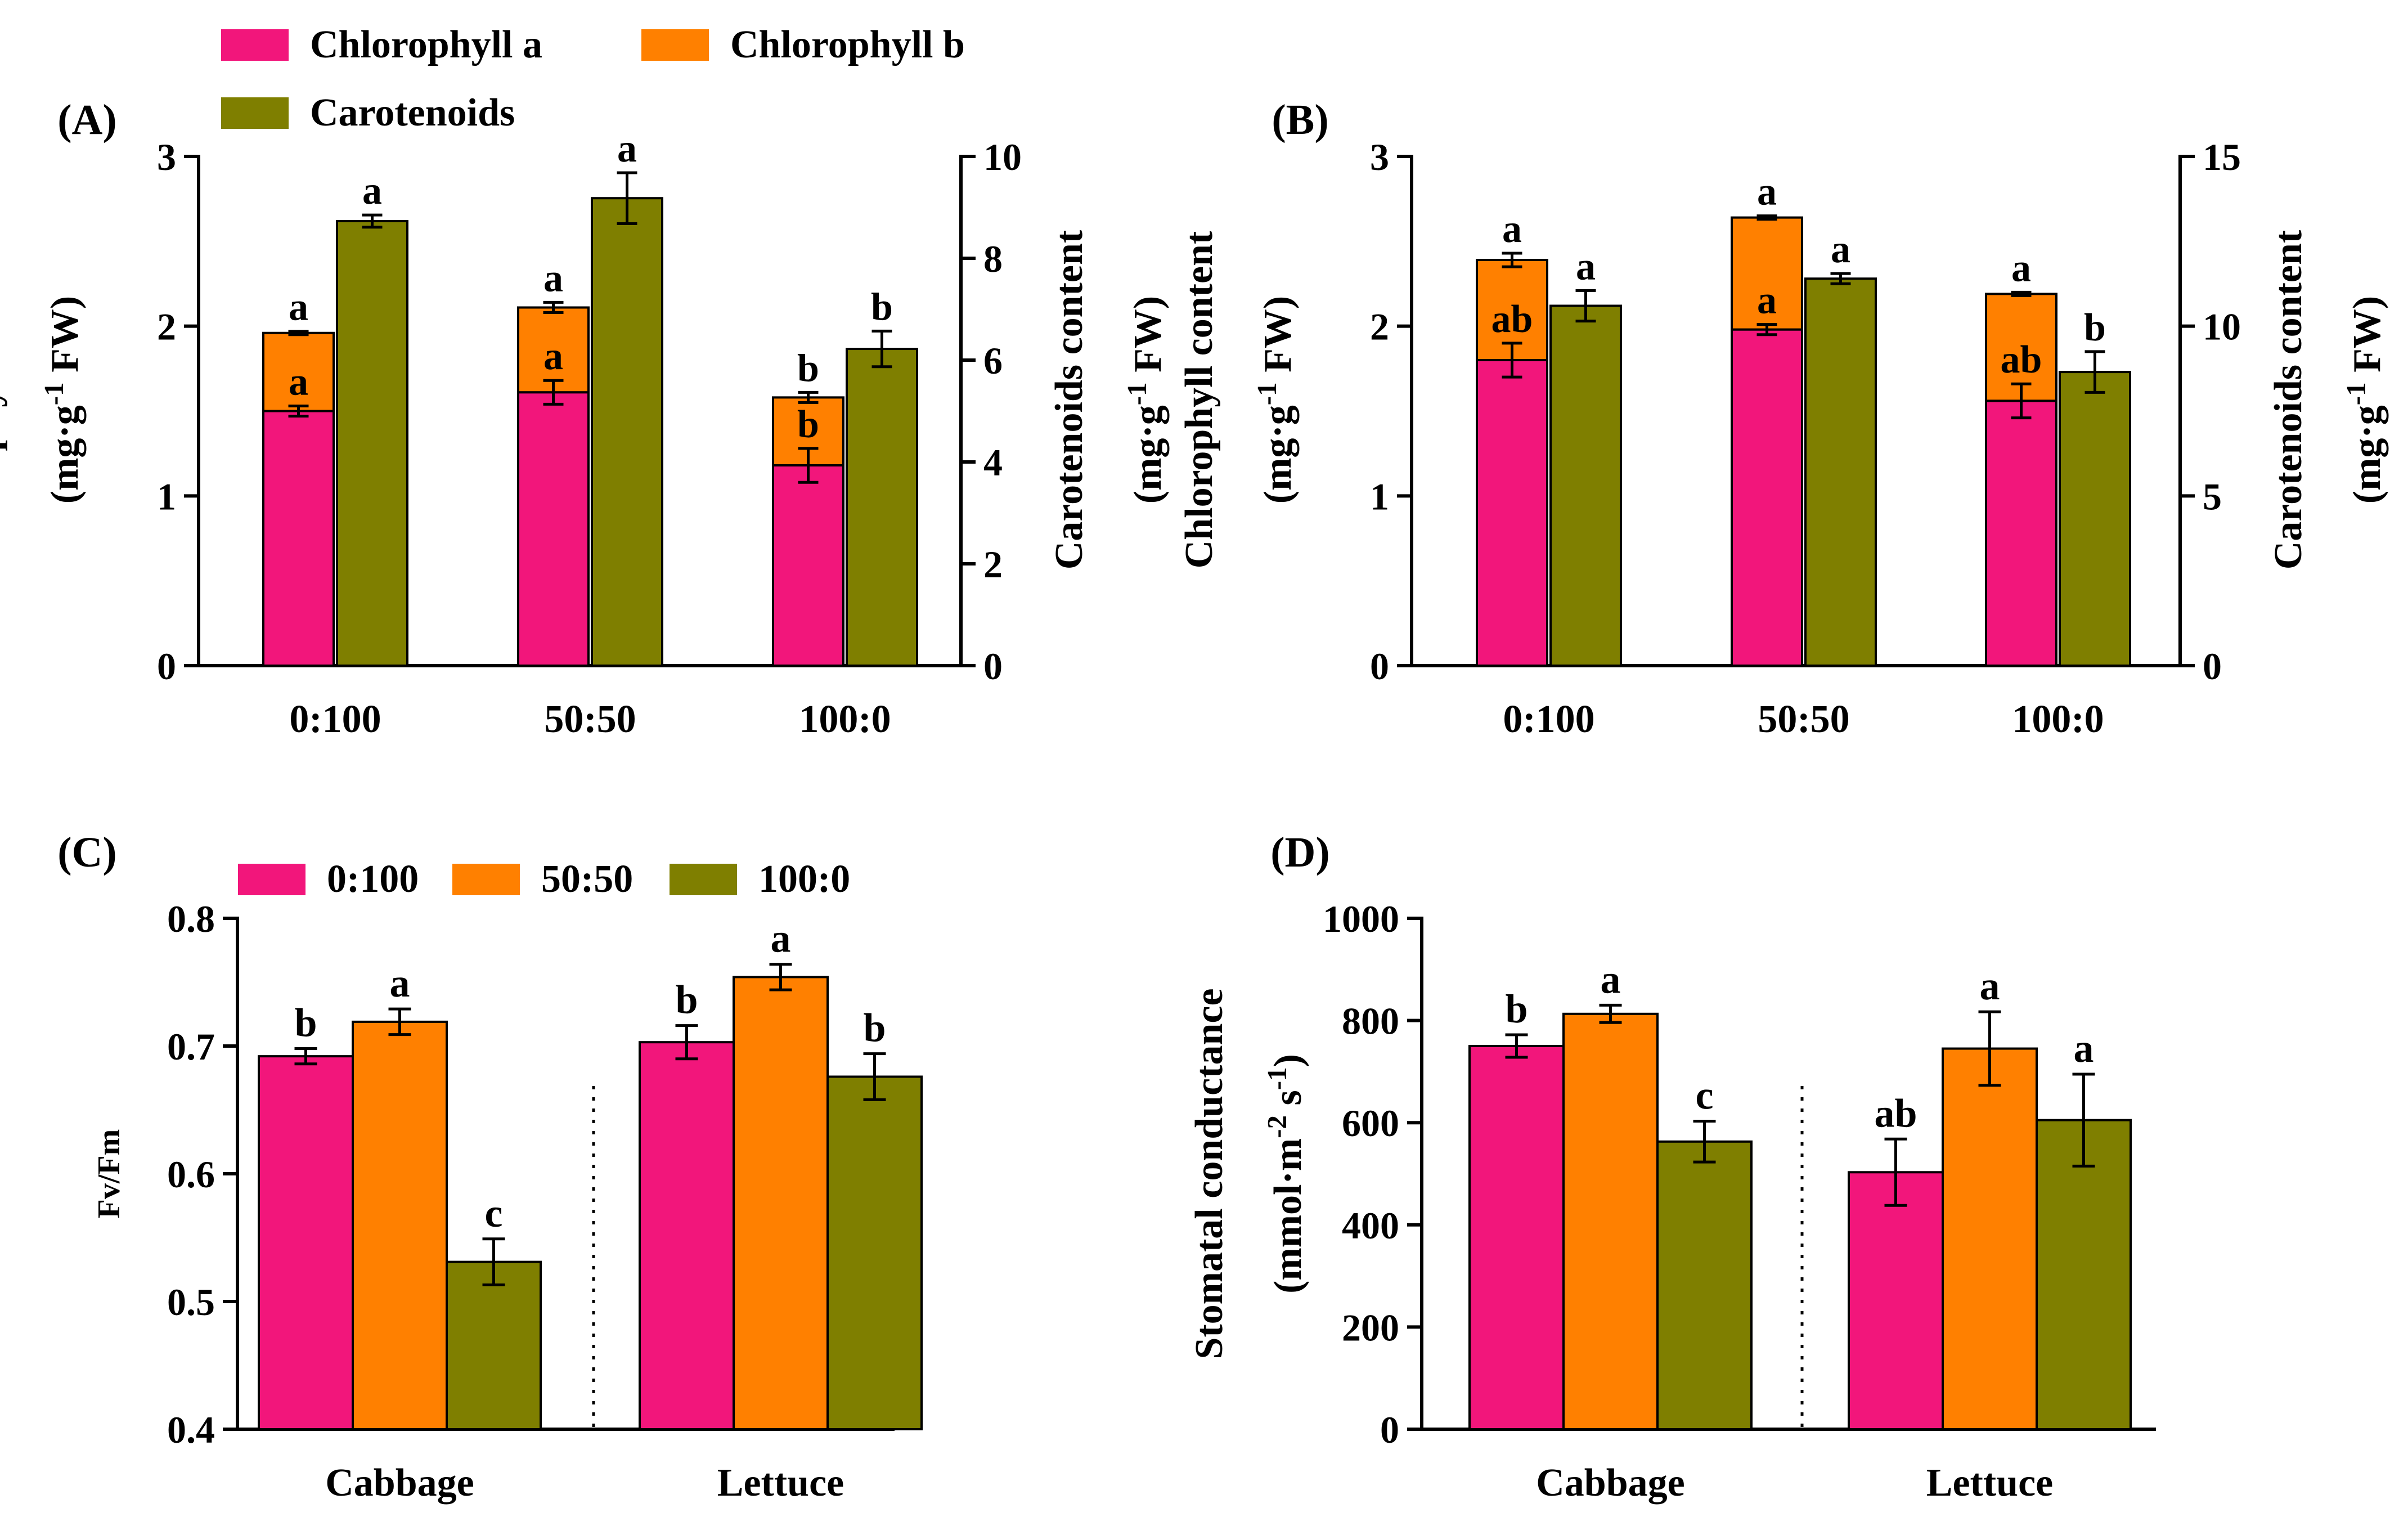  What do you see at coordinates (426, 44) in the screenshot?
I see `legend-label: Chlorophyll a` at bounding box center [426, 44].